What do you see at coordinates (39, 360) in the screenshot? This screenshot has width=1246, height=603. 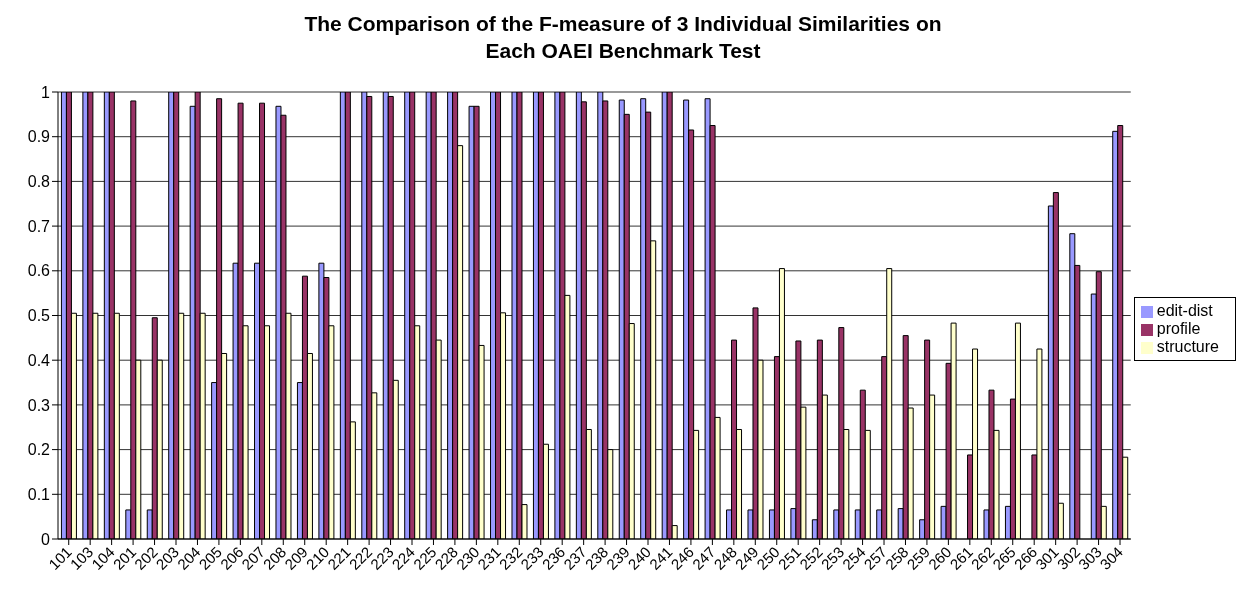 I see `y-tick-label: 0.4` at bounding box center [39, 360].